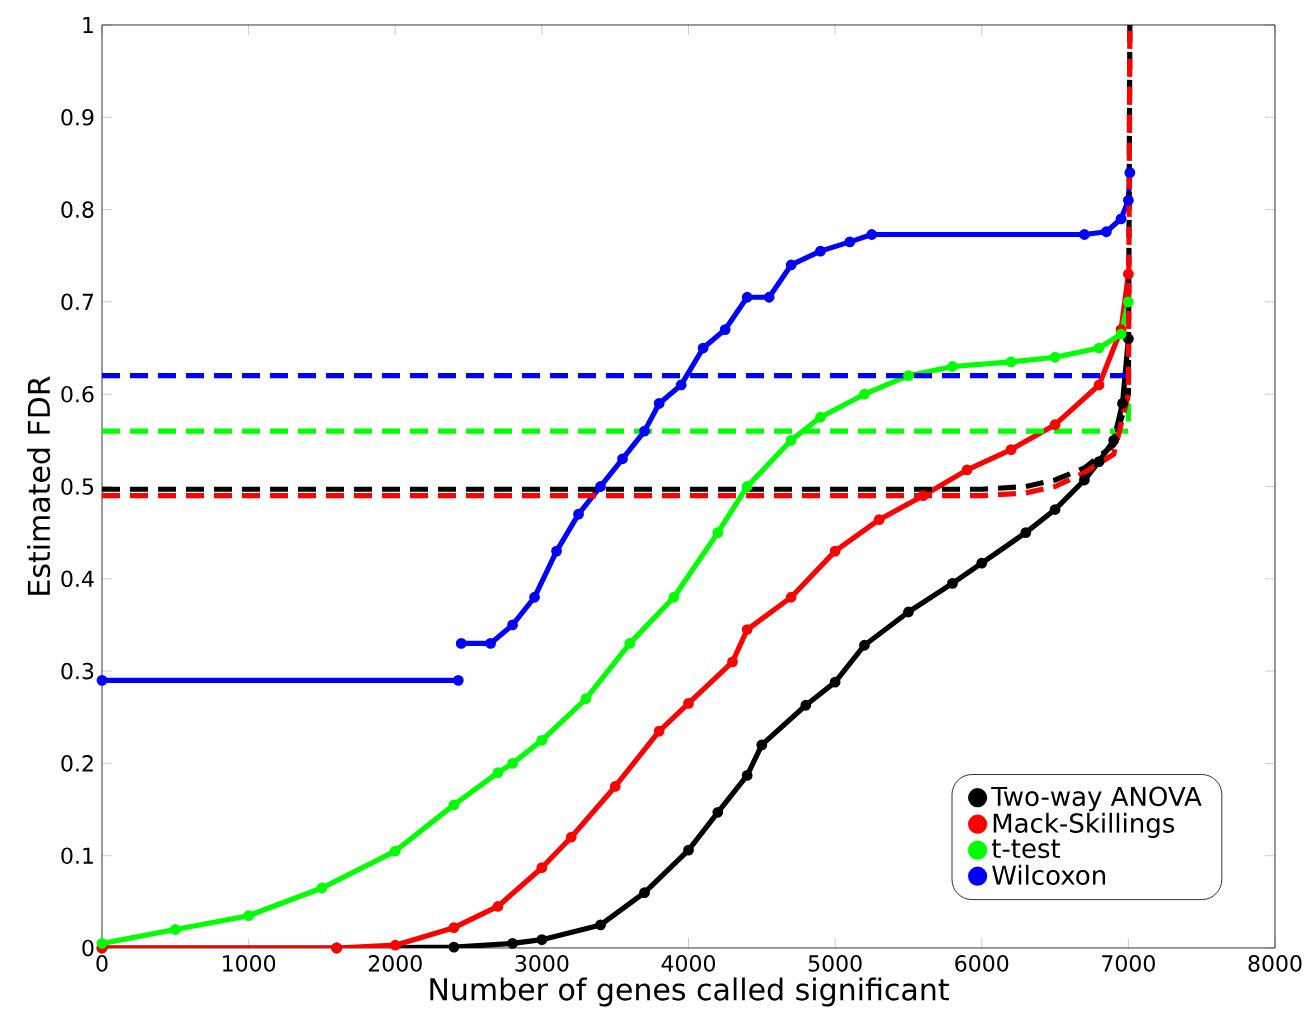 Image resolution: width=1305 pixels, height=1020 pixels. What do you see at coordinates (982, 963) in the screenshot?
I see `x-tick-label: 6000` at bounding box center [982, 963].